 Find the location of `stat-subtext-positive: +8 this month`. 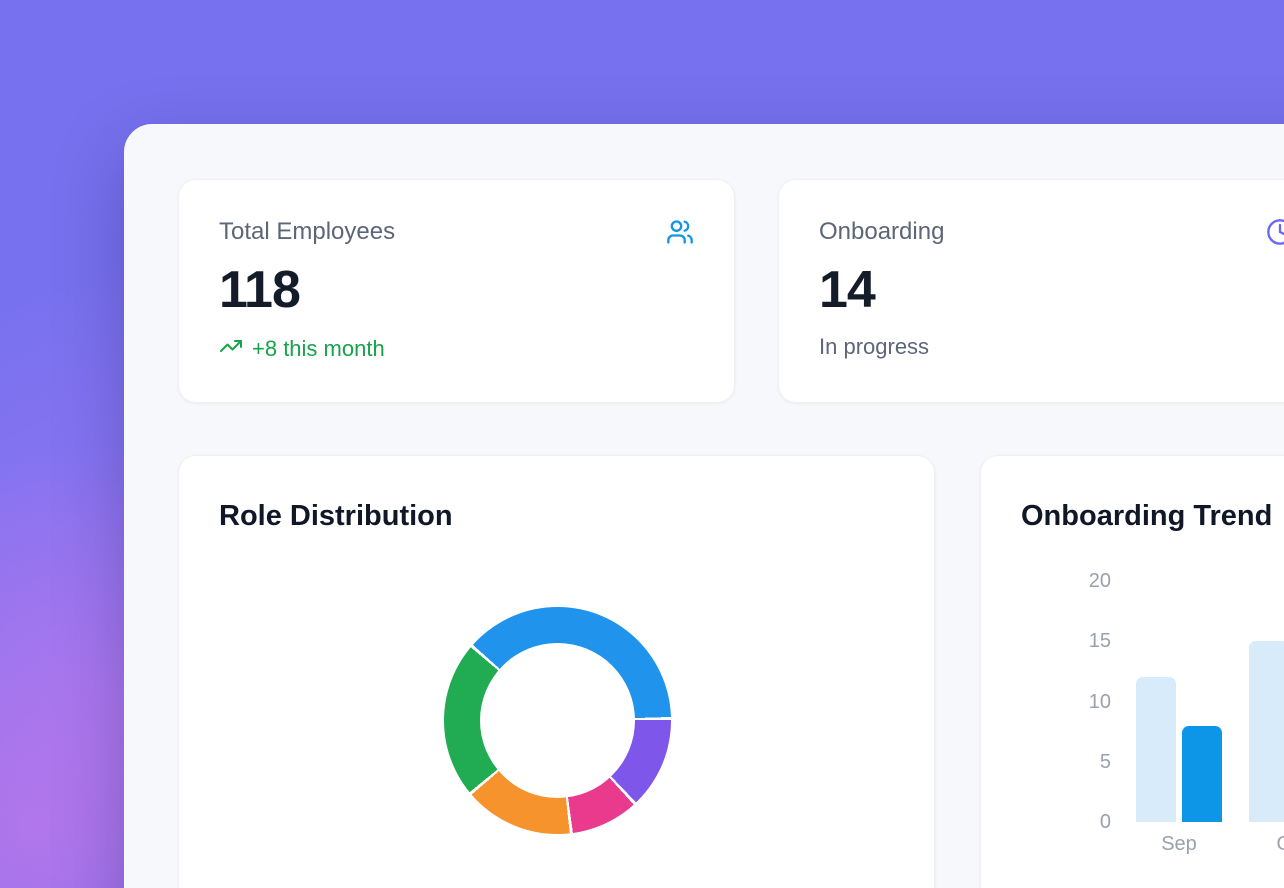

stat-subtext-positive: +8 this month is located at coordinates (456, 349).